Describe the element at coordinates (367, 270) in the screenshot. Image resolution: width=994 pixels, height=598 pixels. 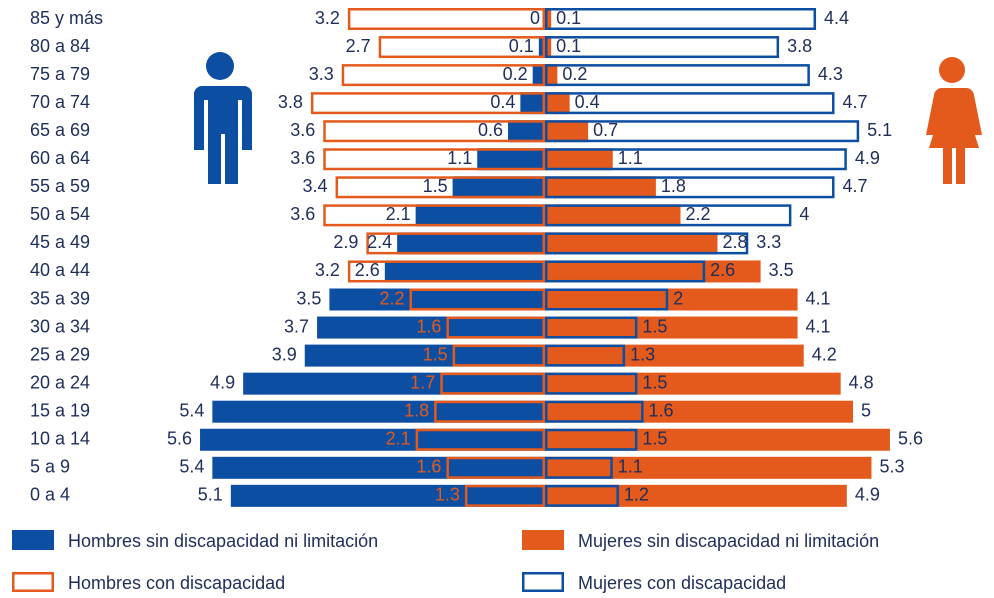
I see `value-label: 2.6` at that location.